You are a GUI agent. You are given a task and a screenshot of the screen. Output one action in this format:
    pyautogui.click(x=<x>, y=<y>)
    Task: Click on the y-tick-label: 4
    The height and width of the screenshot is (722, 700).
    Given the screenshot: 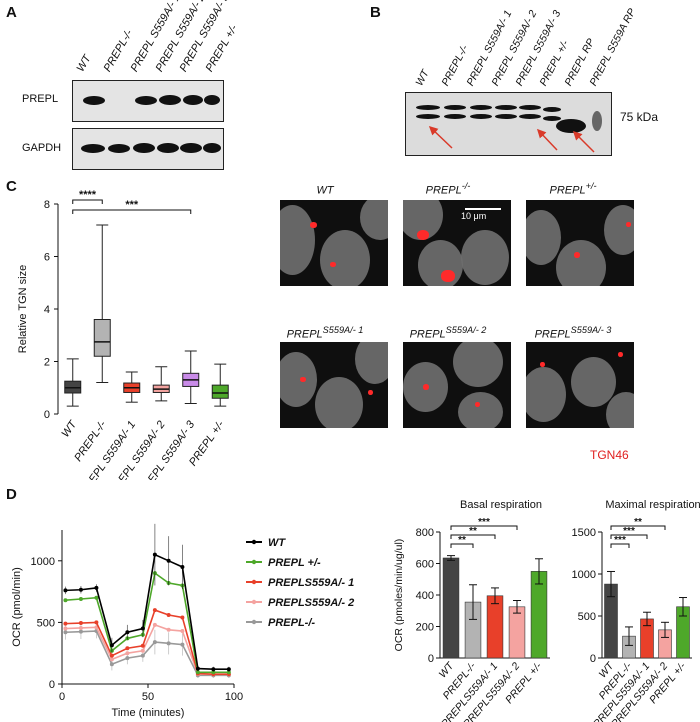 What is the action you would take?
    pyautogui.click(x=47, y=310)
    